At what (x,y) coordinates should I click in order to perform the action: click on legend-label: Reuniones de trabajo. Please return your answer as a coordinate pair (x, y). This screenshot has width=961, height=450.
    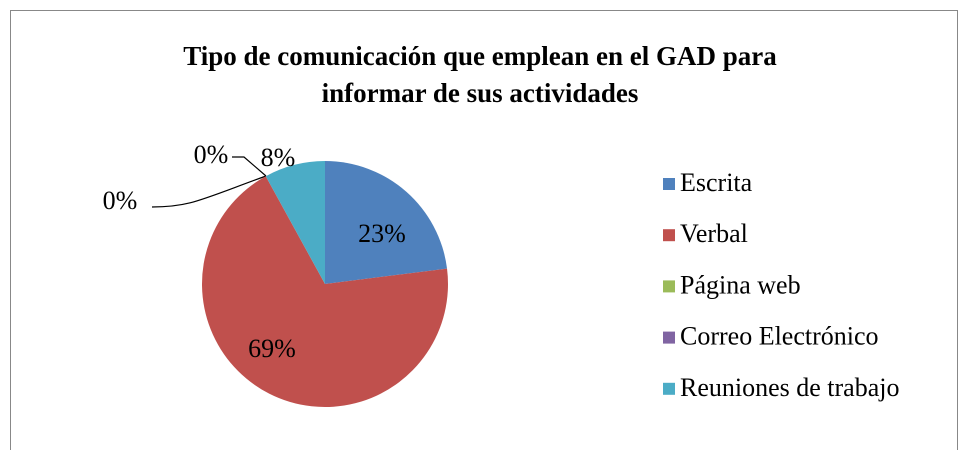
    Looking at the image, I should click on (790, 387).